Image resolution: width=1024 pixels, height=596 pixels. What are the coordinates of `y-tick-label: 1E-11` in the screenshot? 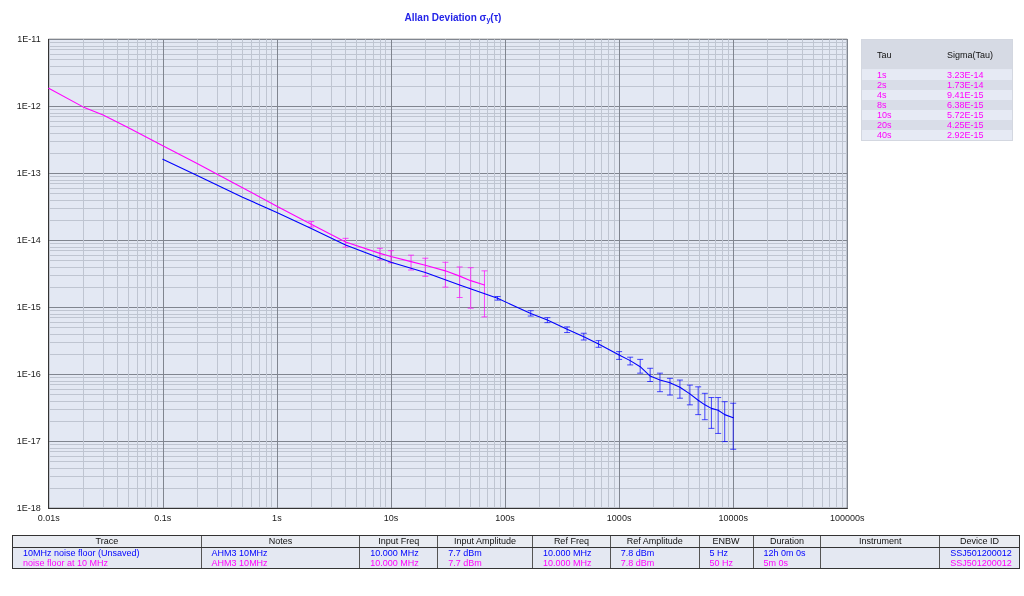 It's located at (29, 39).